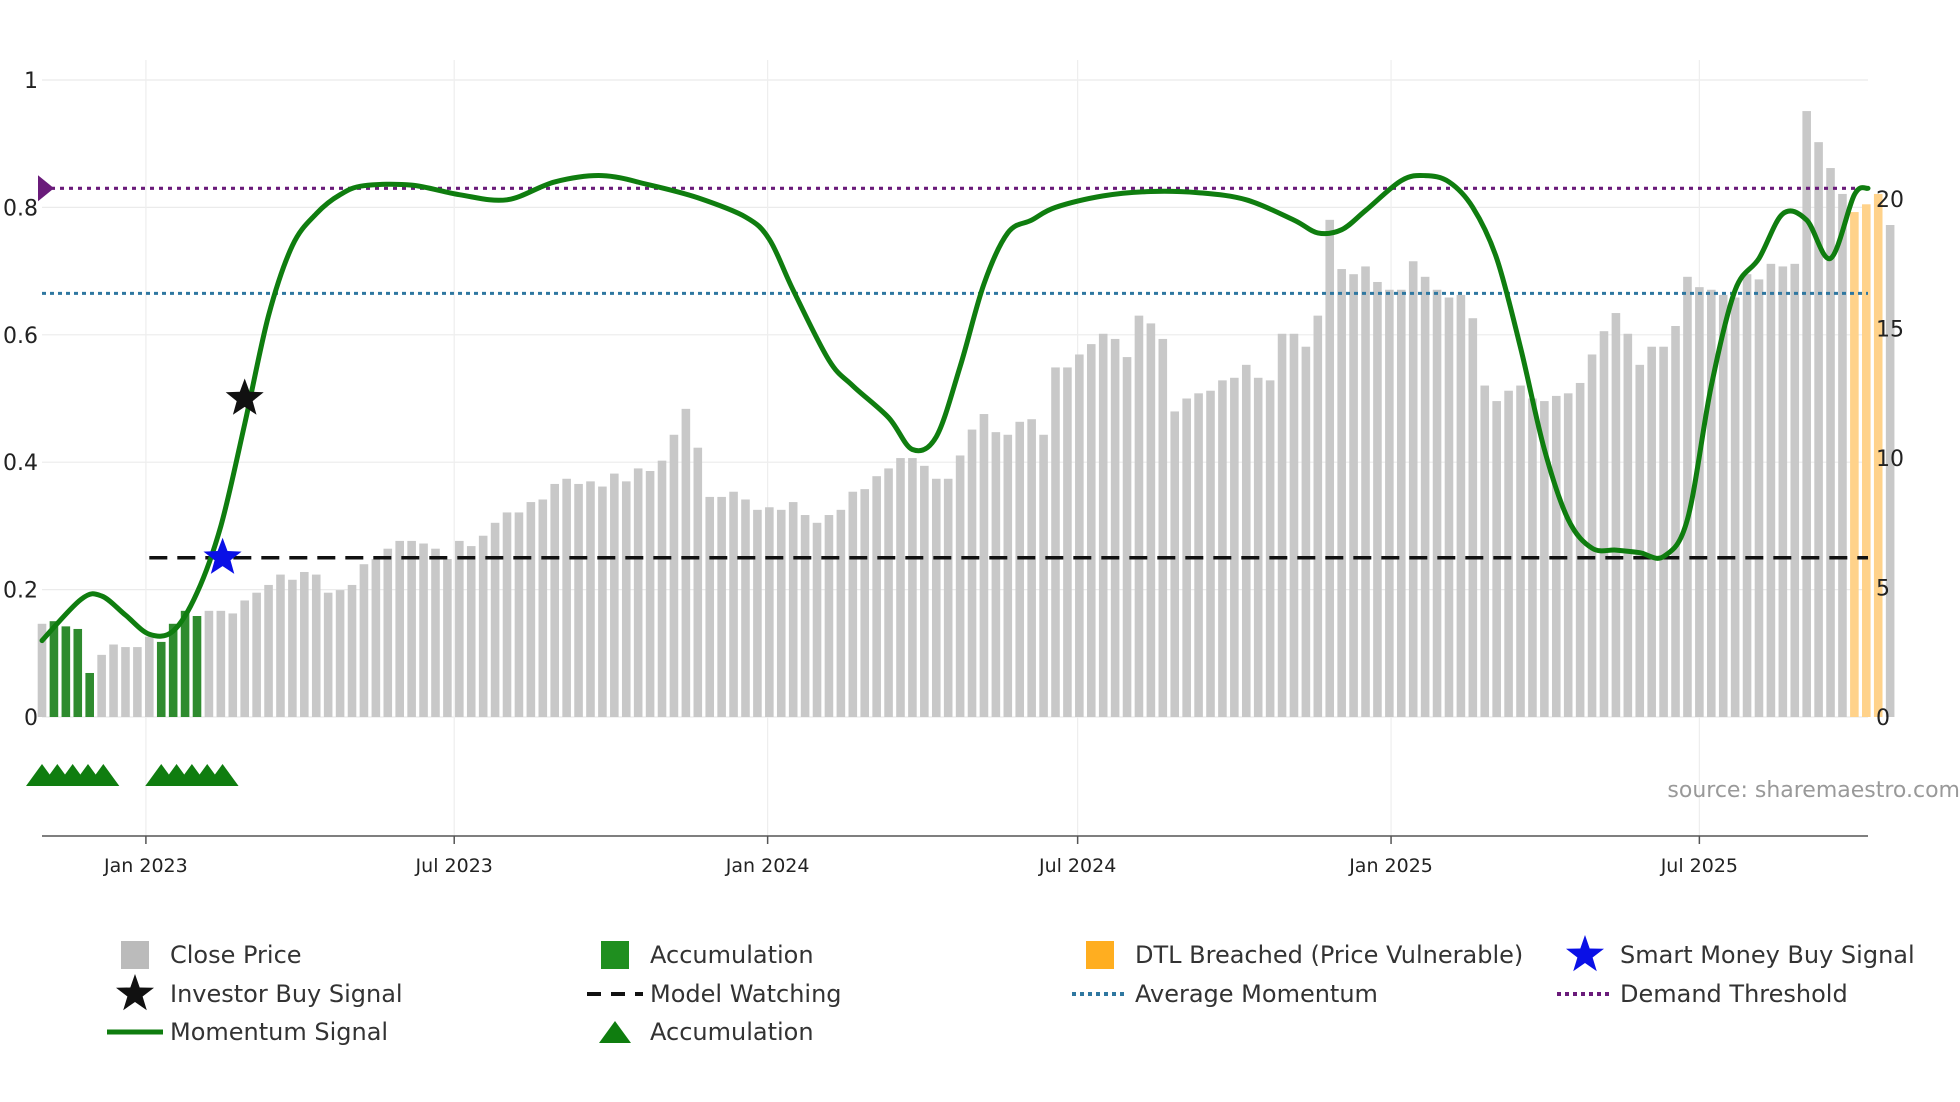 This screenshot has height=1102, width=1960. I want to click on source-label: source: sharemaestro.com, so click(1813, 790).